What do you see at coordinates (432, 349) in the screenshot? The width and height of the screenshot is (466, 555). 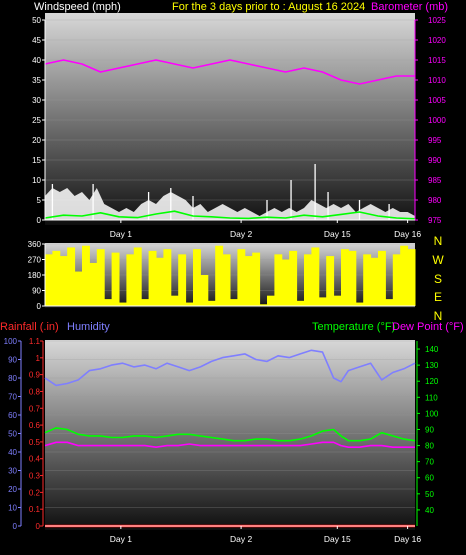 I see `temperature-tick-label: 140` at bounding box center [432, 349].